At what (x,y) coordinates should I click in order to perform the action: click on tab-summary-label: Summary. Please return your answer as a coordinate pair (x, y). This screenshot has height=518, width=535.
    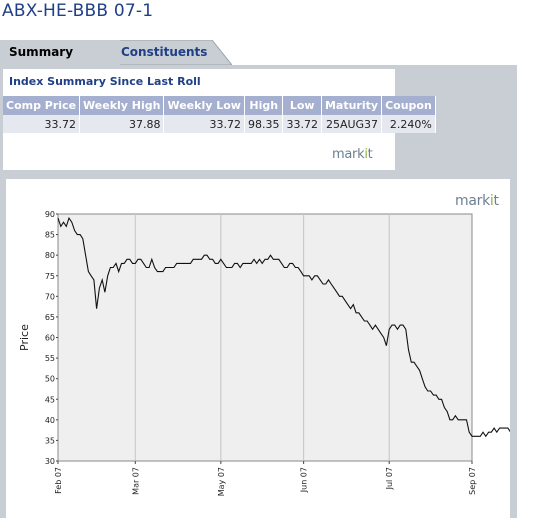
    Looking at the image, I should click on (41, 52).